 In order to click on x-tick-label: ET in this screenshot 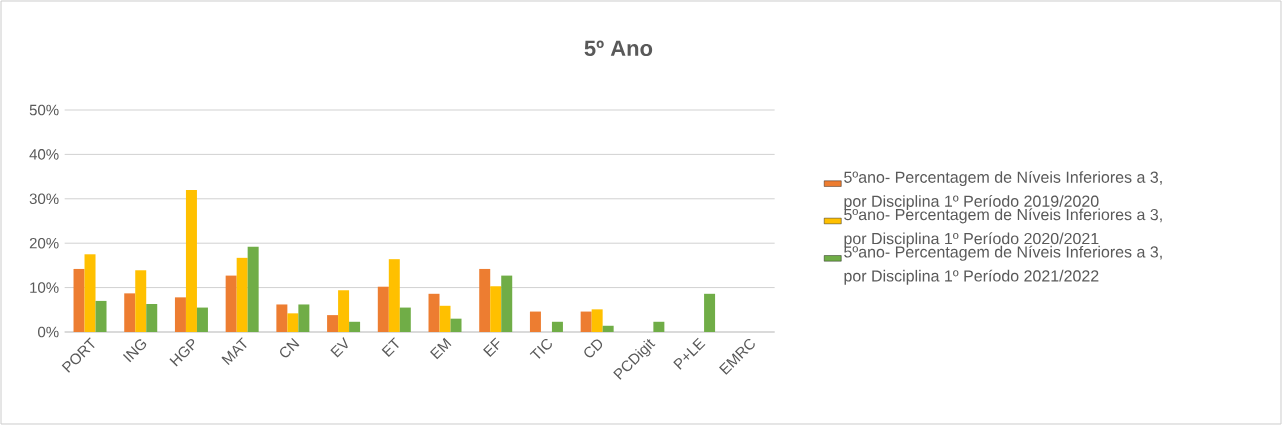, I will do `click(390, 347)`.